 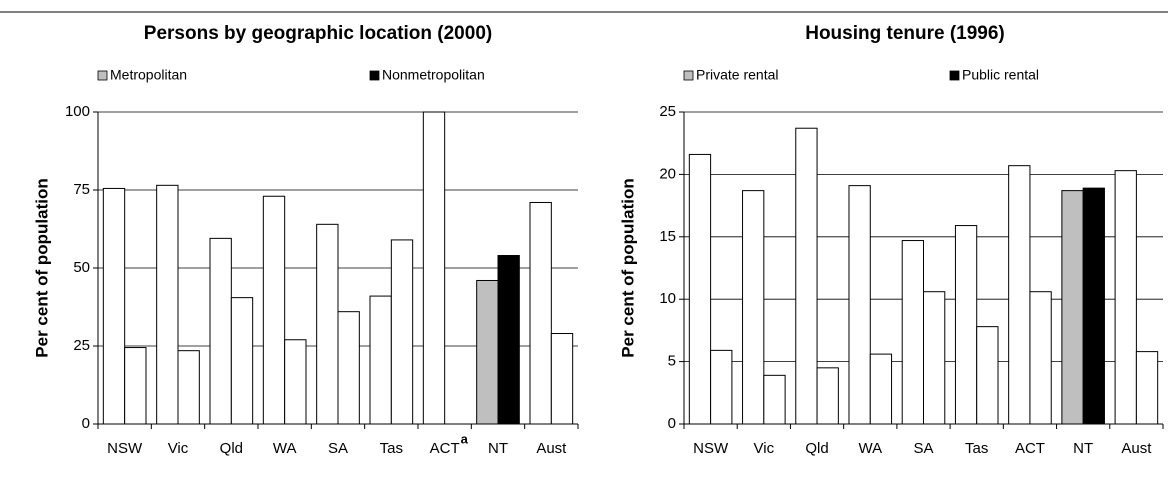 I want to click on legend-label: Private rental, so click(x=737, y=75).